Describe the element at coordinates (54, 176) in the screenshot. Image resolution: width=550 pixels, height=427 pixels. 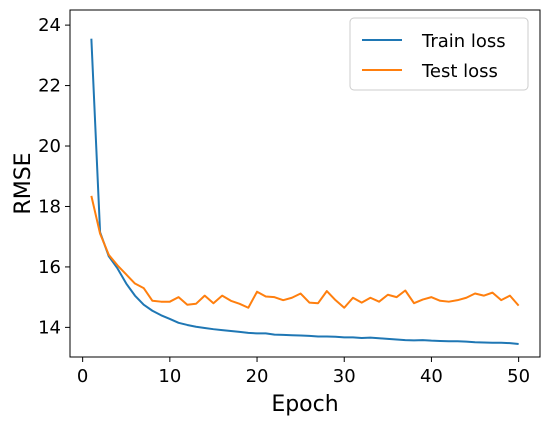
I see `y-axis-ticks: 14 16 18 20 22 24` at that location.